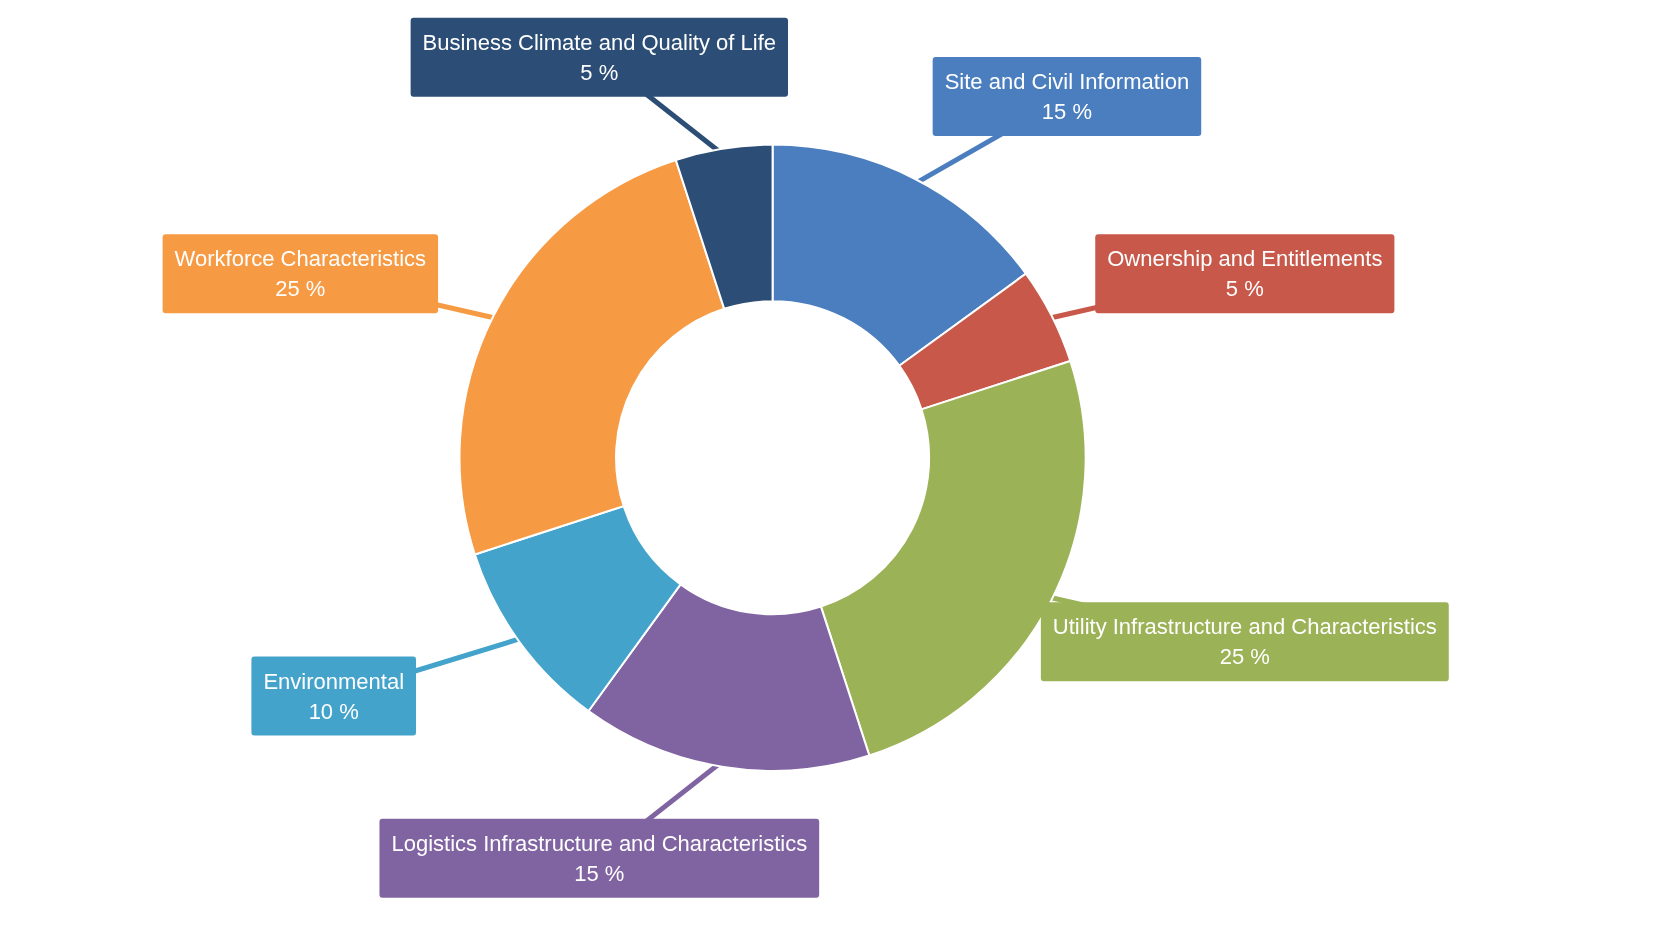 The width and height of the screenshot is (1665, 937). What do you see at coordinates (1245, 259) in the screenshot?
I see `slice-label: Ownership and Entitlements` at bounding box center [1245, 259].